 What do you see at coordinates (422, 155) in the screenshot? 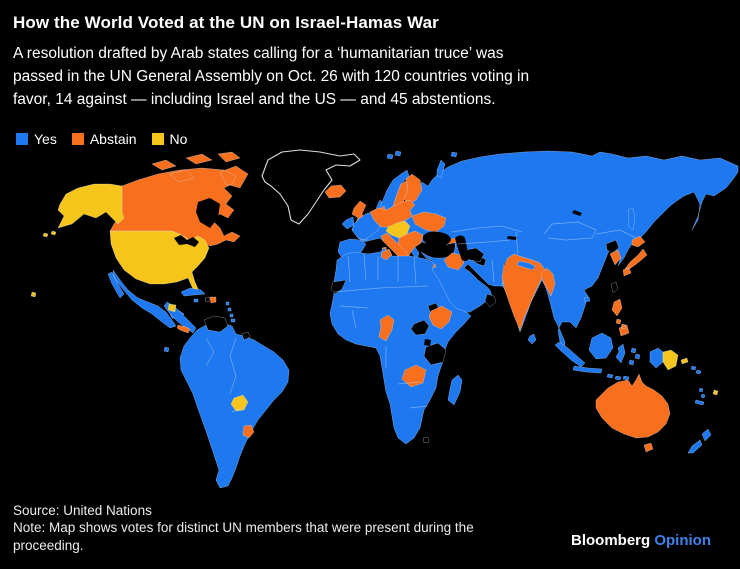
I see `region-svalbard` at bounding box center [422, 155].